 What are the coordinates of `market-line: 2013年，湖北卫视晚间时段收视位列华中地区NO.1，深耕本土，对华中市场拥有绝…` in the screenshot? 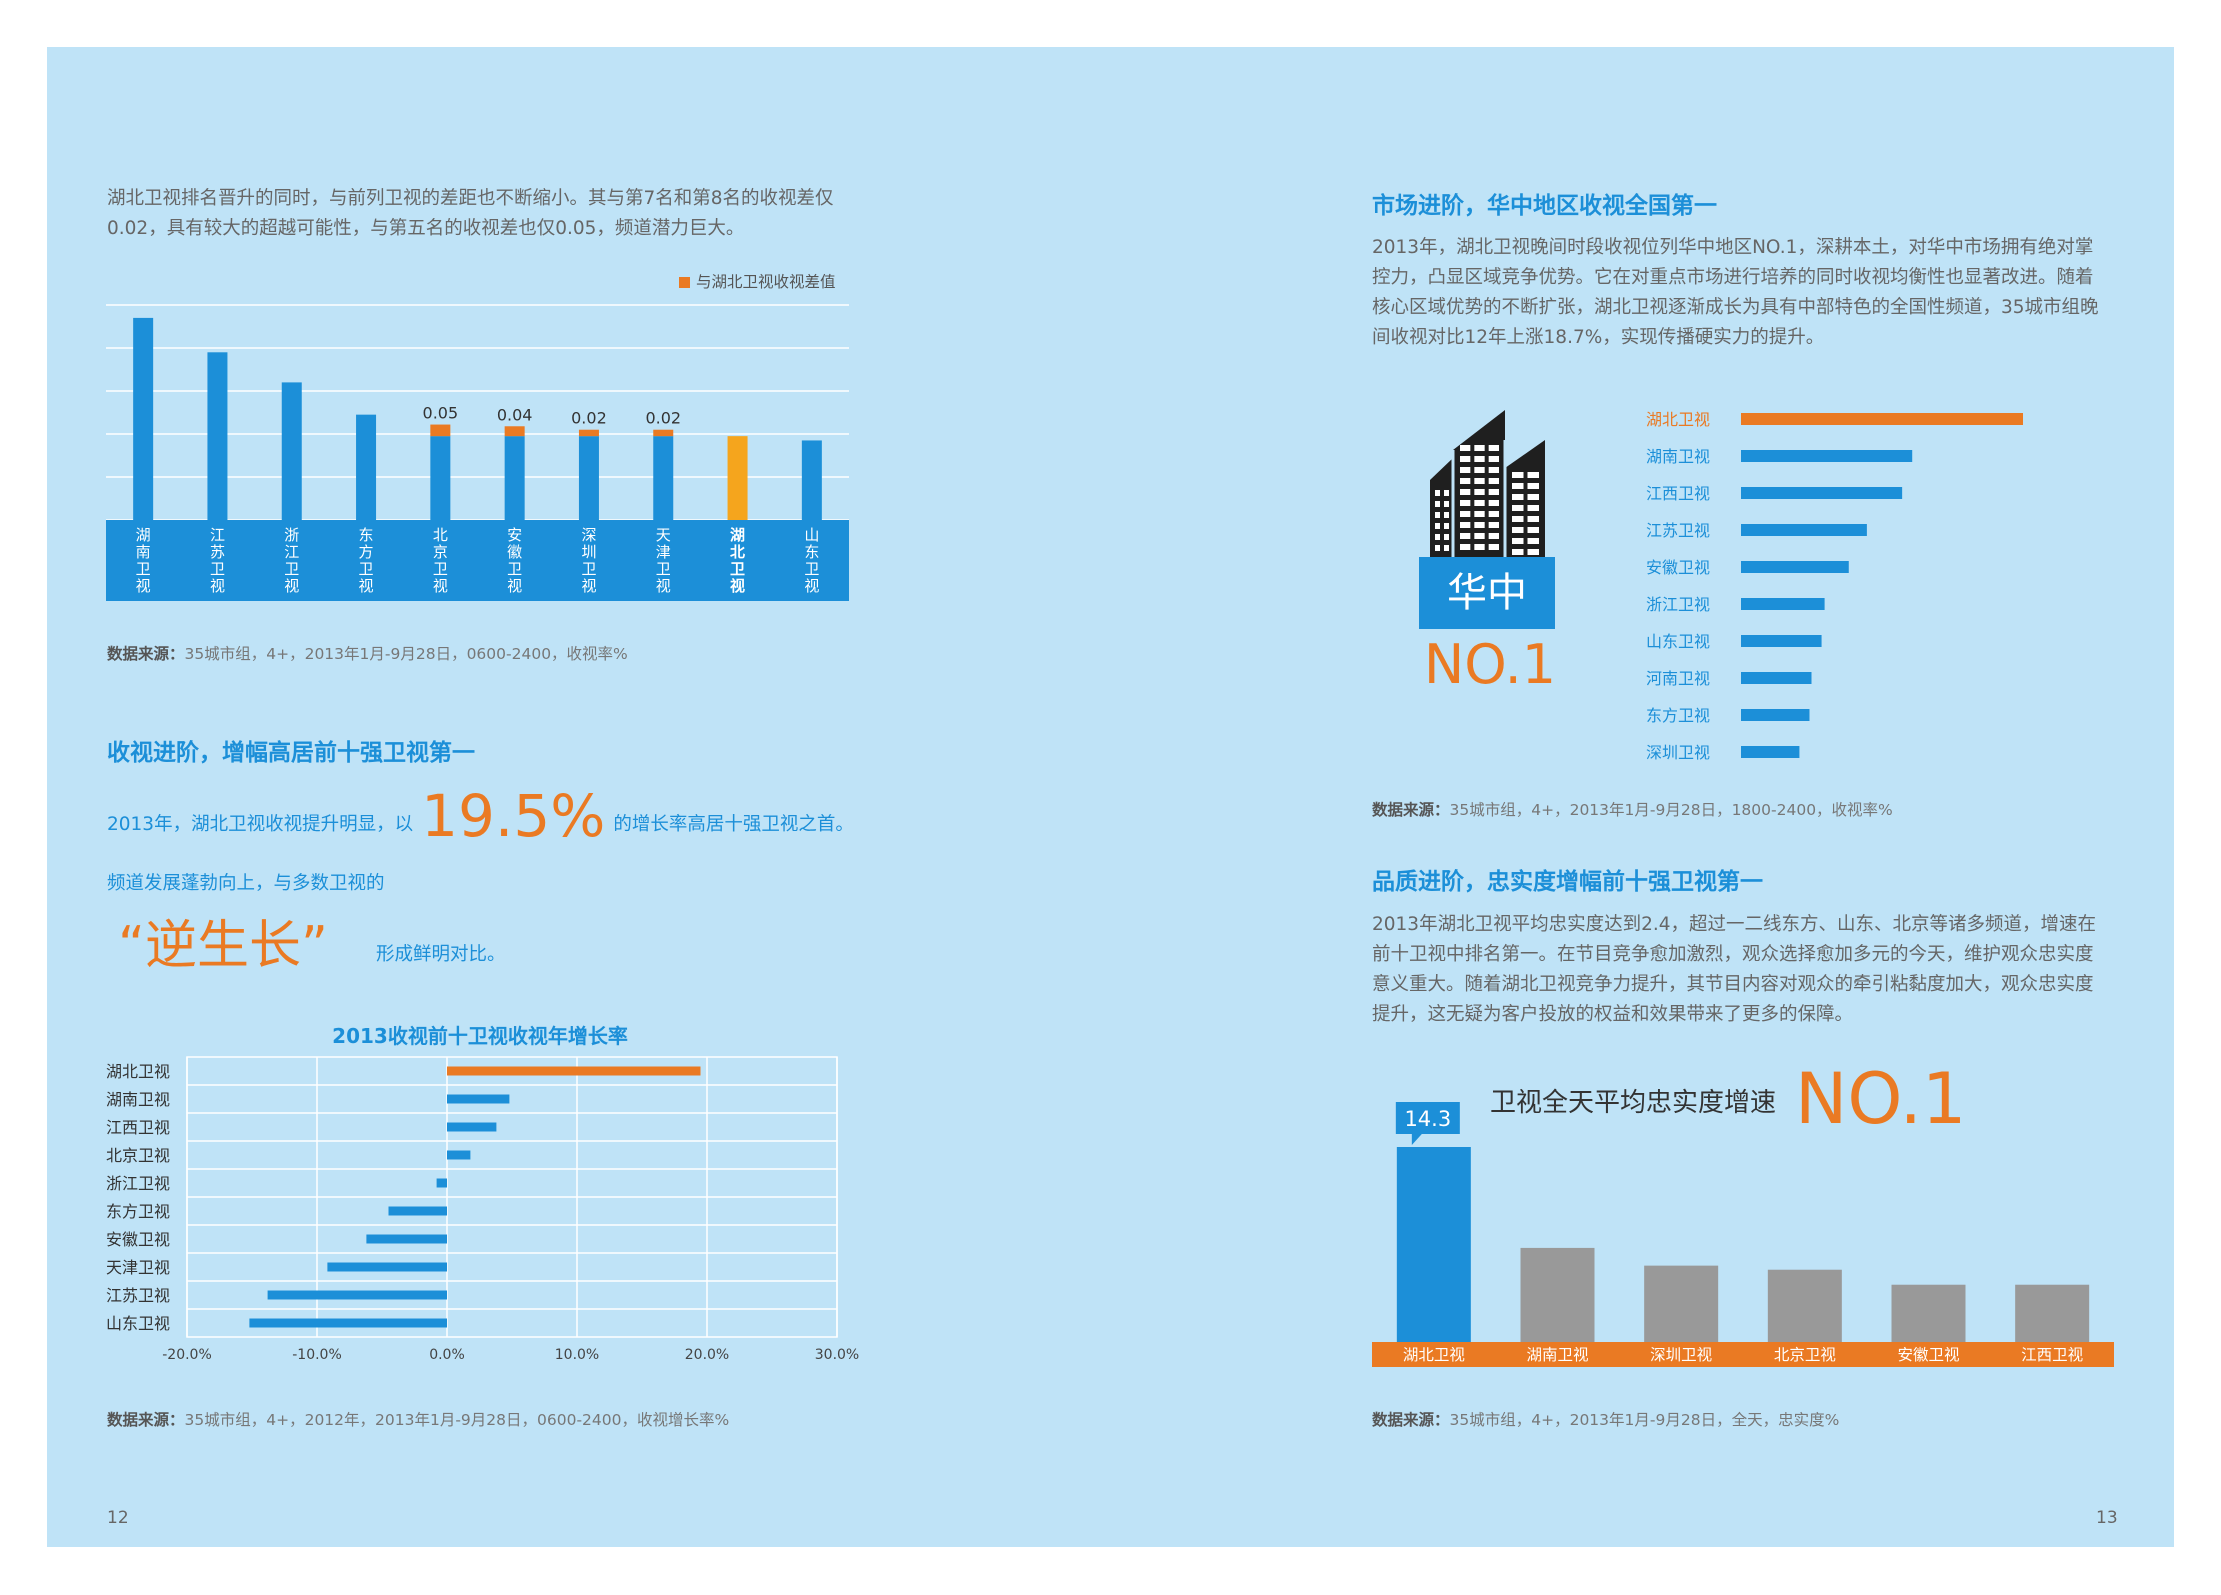 It's located at (1733, 247).